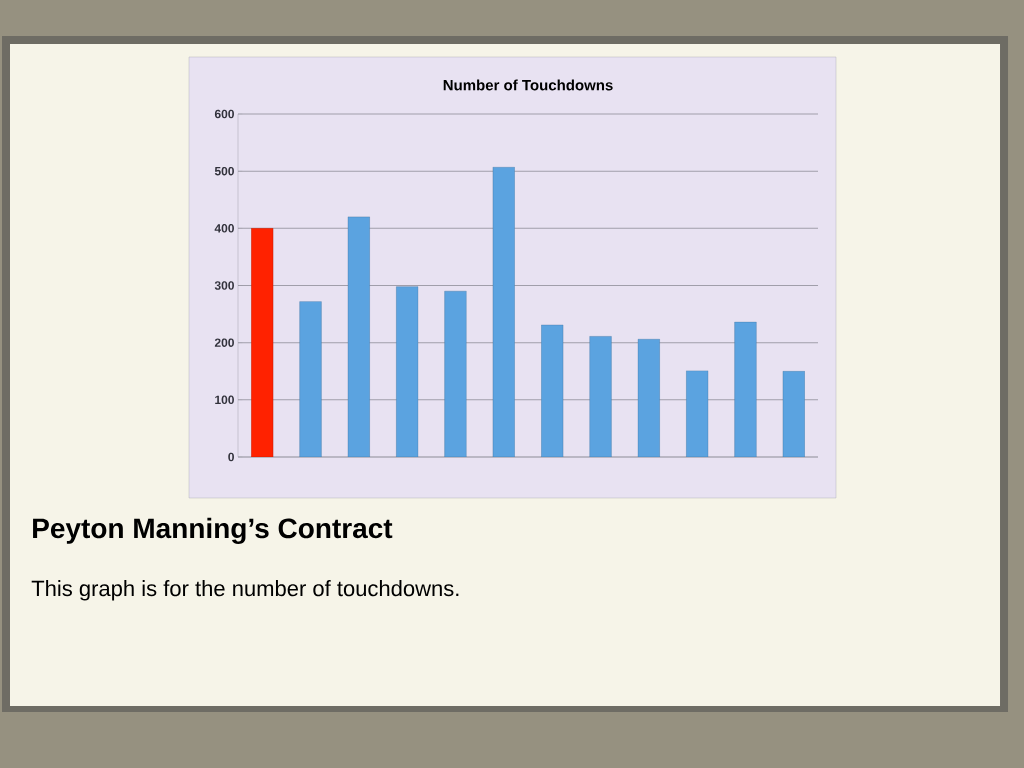  What do you see at coordinates (224, 228) in the screenshot?
I see `y-tick-label: 400` at bounding box center [224, 228].